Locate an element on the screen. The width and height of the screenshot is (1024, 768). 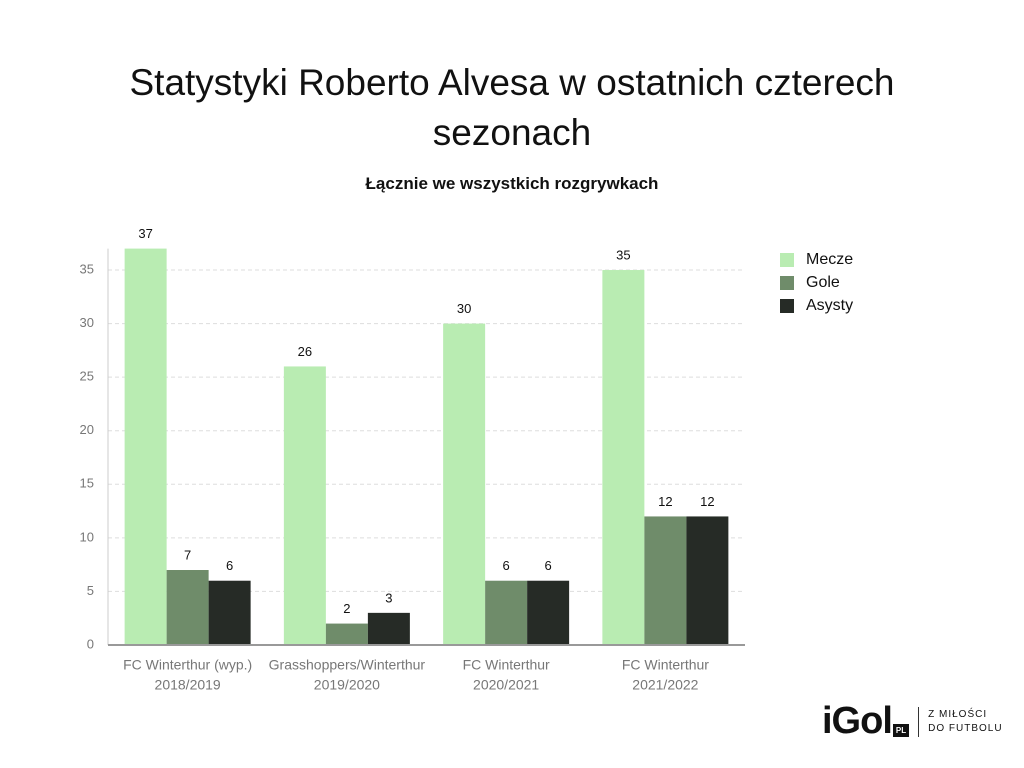
logo-tagline: Z MIŁOŚCI DO FUTBOLU is located at coordinates (965, 722).